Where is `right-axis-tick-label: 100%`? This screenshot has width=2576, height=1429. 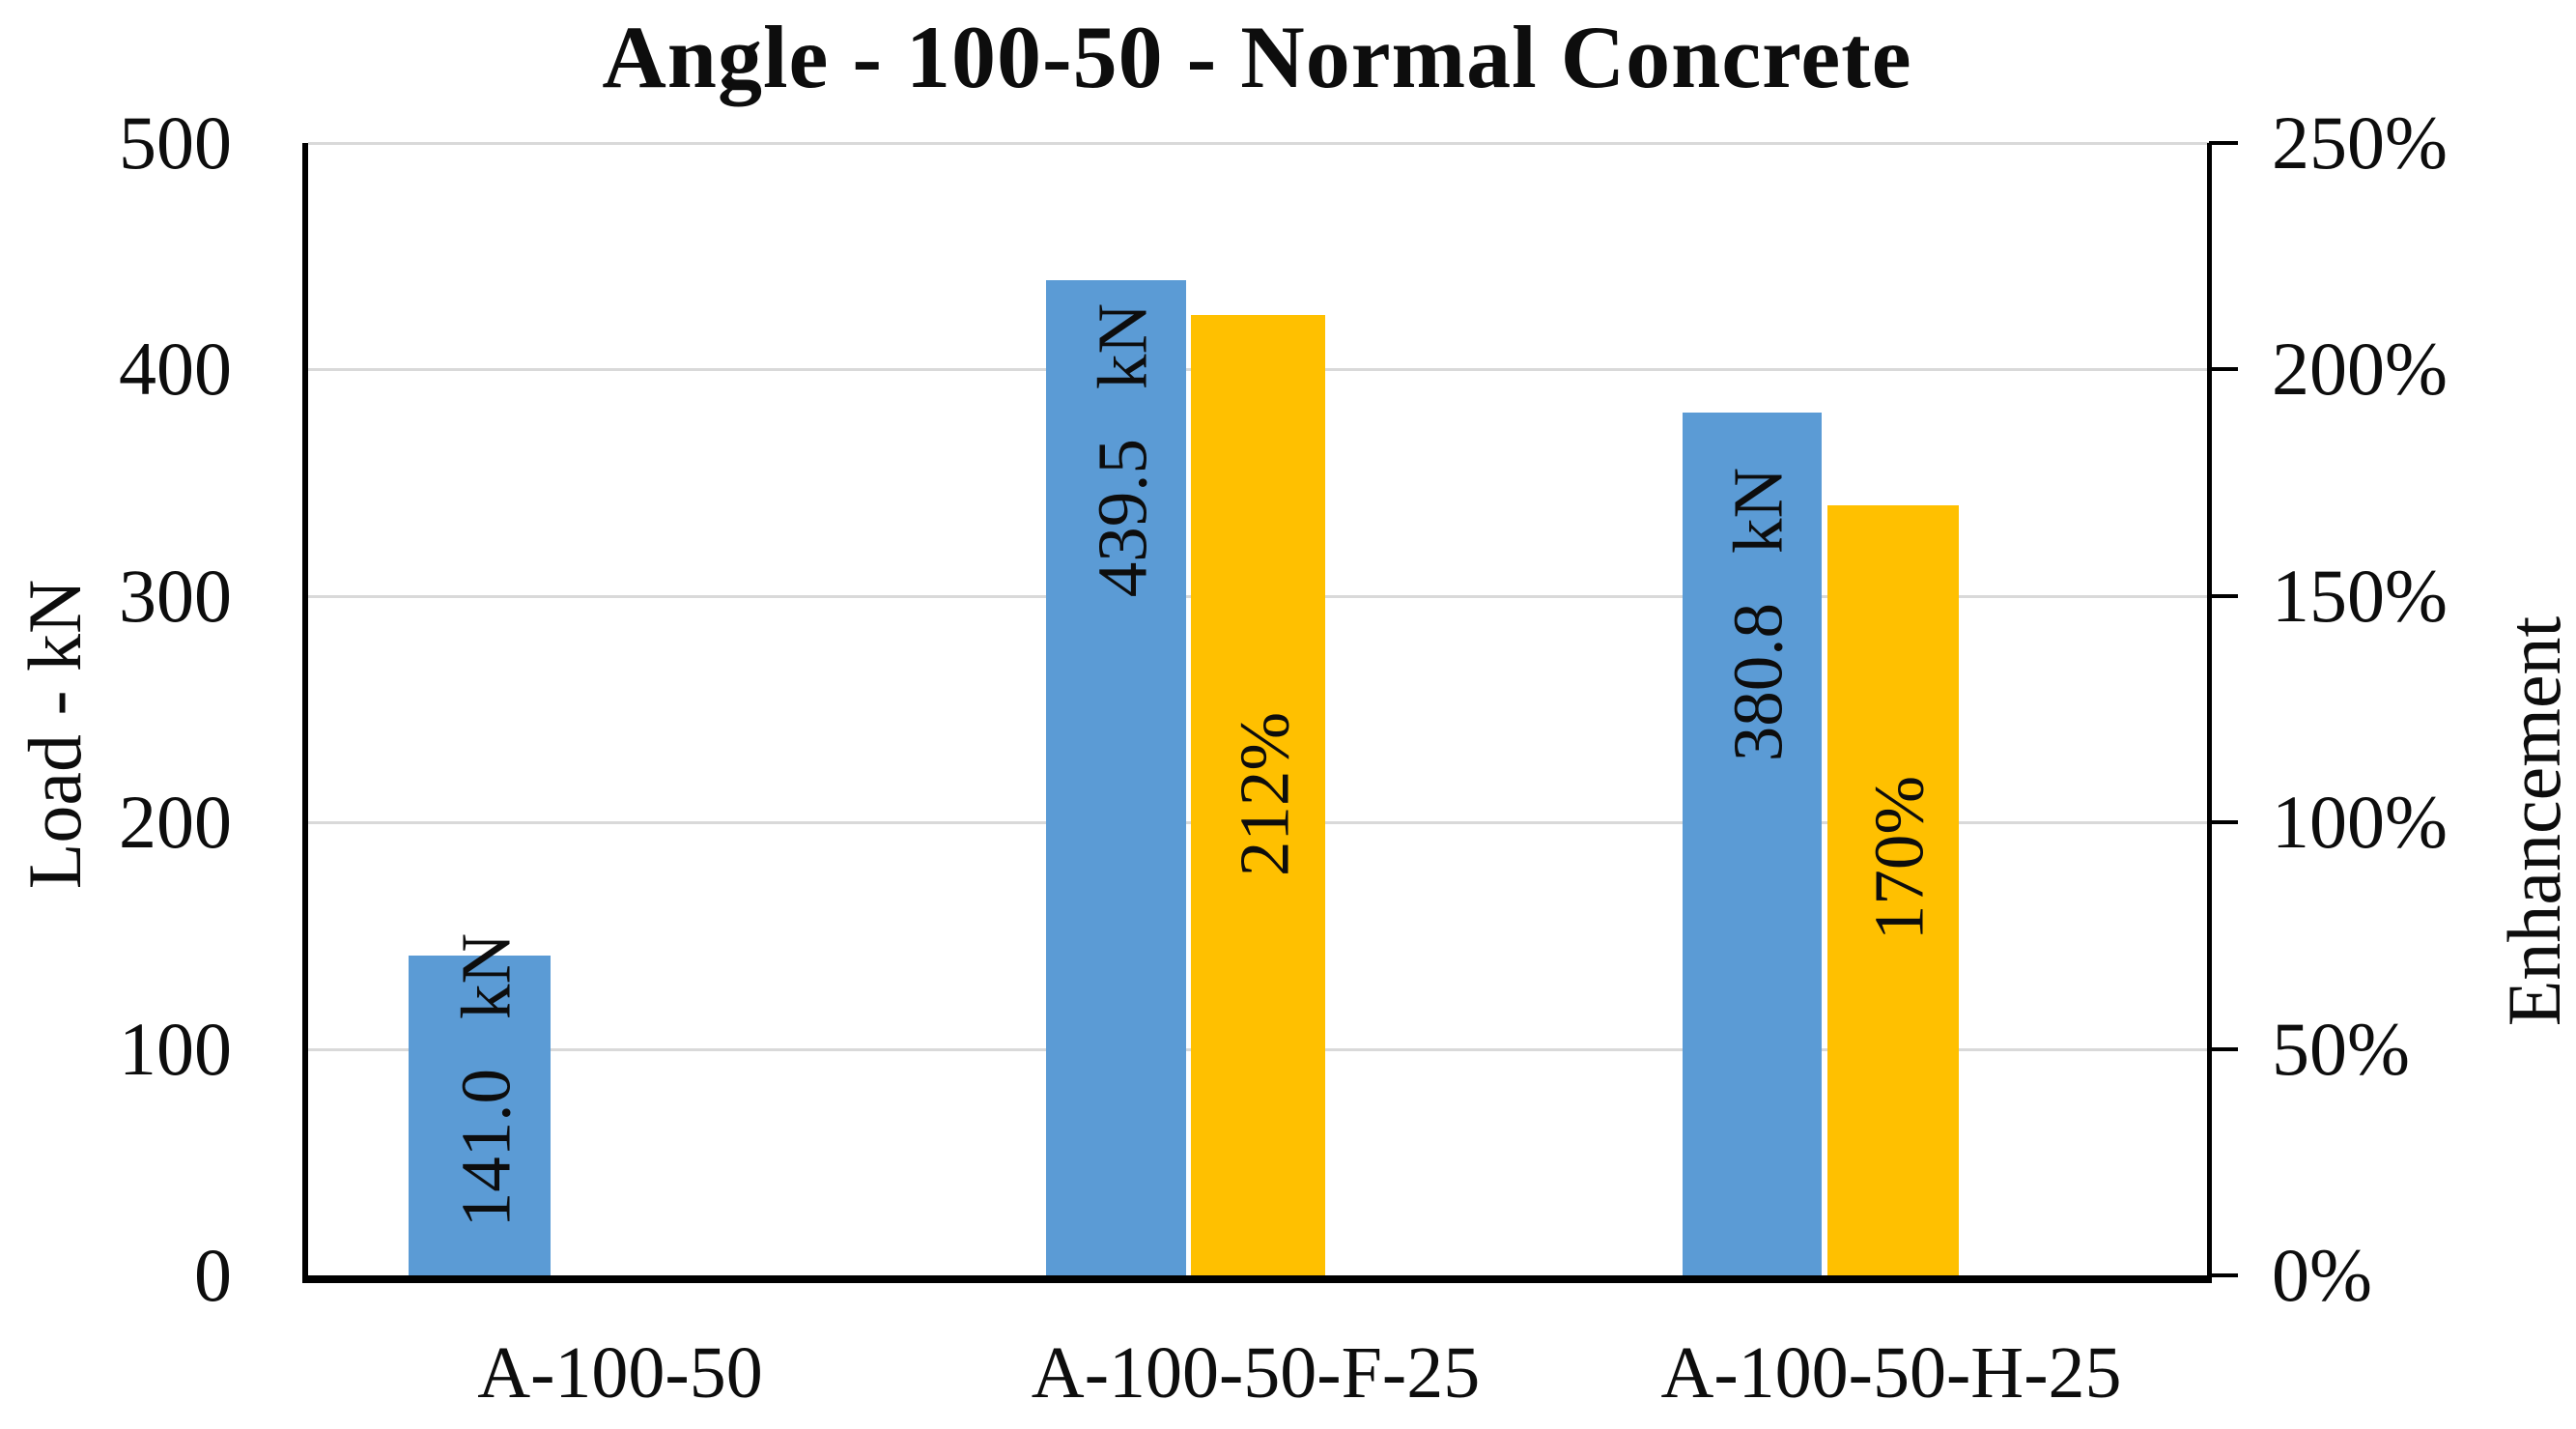 right-axis-tick-label: 100% is located at coordinates (2360, 822).